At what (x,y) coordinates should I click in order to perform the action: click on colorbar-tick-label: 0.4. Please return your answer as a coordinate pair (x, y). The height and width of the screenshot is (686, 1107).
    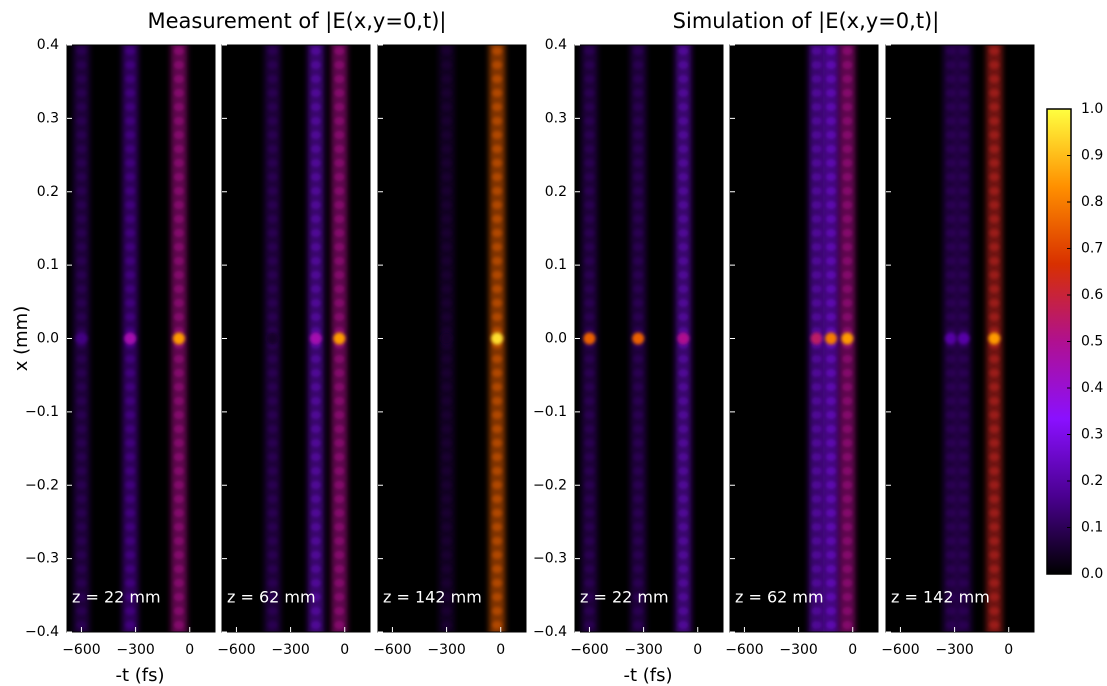
    Looking at the image, I should click on (1092, 388).